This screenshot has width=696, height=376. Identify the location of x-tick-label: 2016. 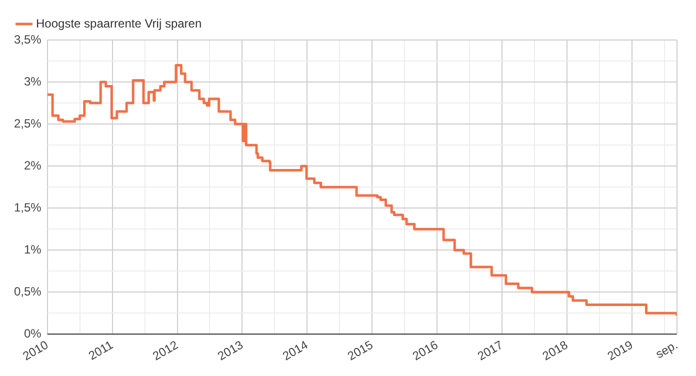
(425, 351).